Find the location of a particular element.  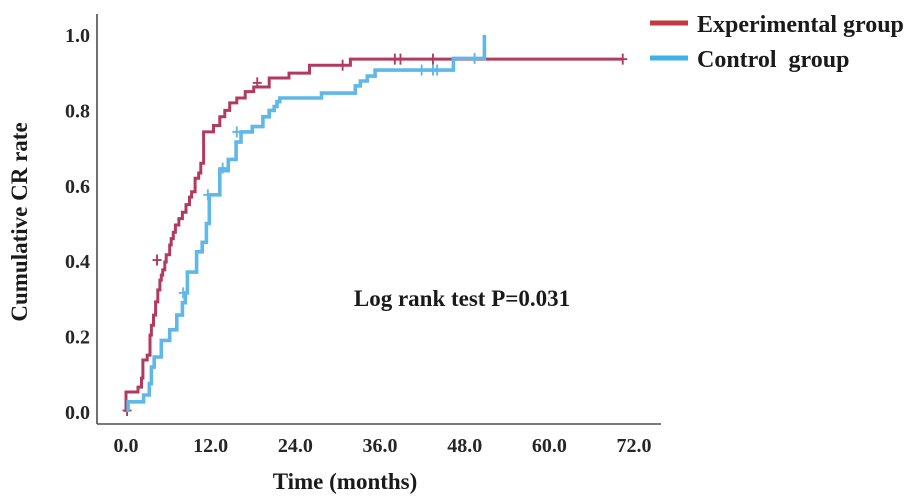

x-tick-label: 72.0 is located at coordinates (634, 446).